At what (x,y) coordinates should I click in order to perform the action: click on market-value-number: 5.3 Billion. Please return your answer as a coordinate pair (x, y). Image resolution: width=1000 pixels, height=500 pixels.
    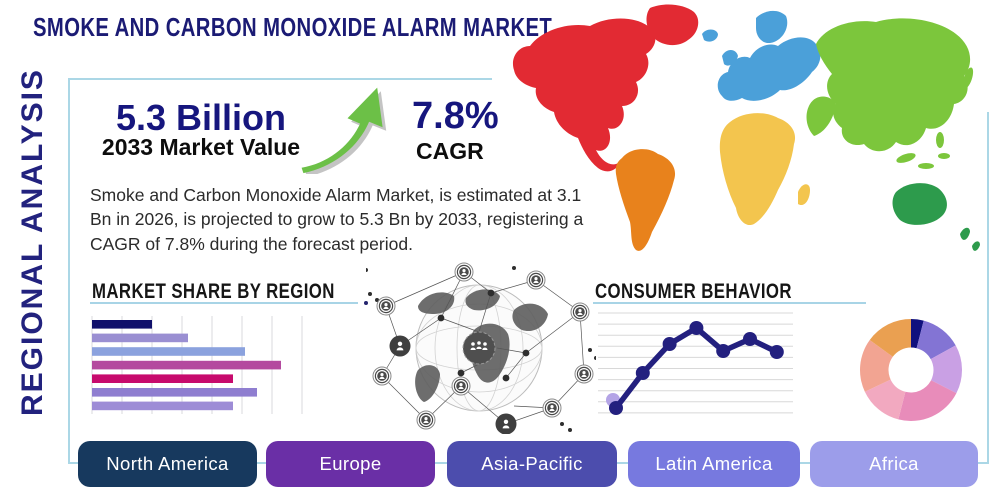
    Looking at the image, I should click on (201, 117).